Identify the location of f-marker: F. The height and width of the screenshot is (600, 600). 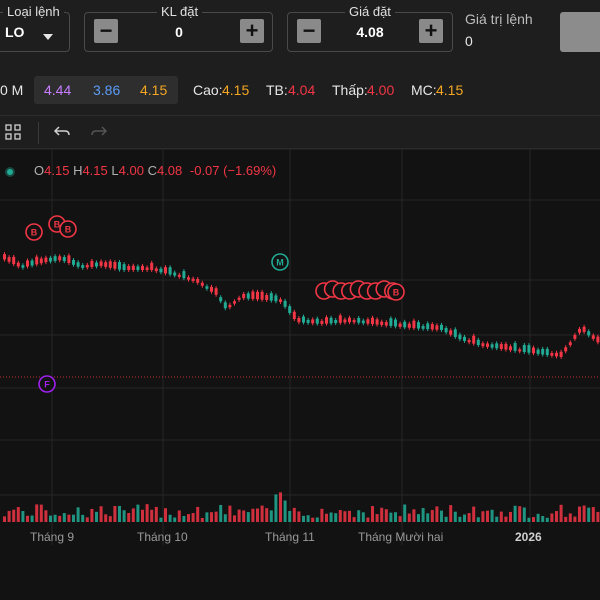
(47, 384).